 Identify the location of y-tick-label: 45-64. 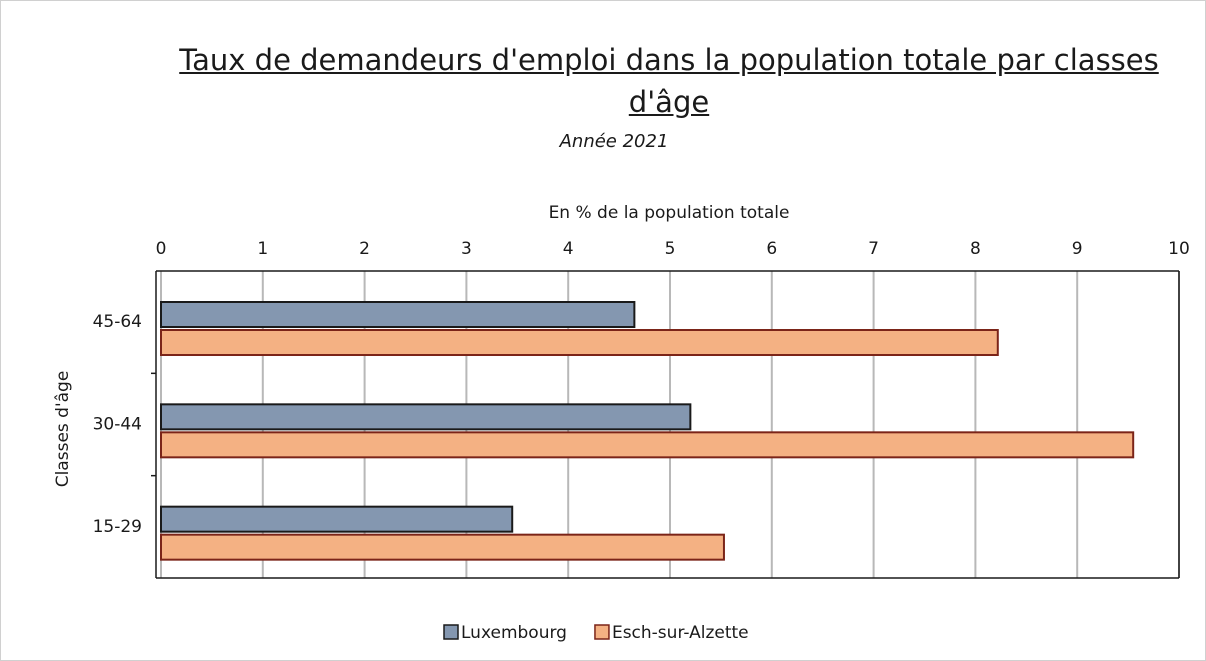
(117, 322).